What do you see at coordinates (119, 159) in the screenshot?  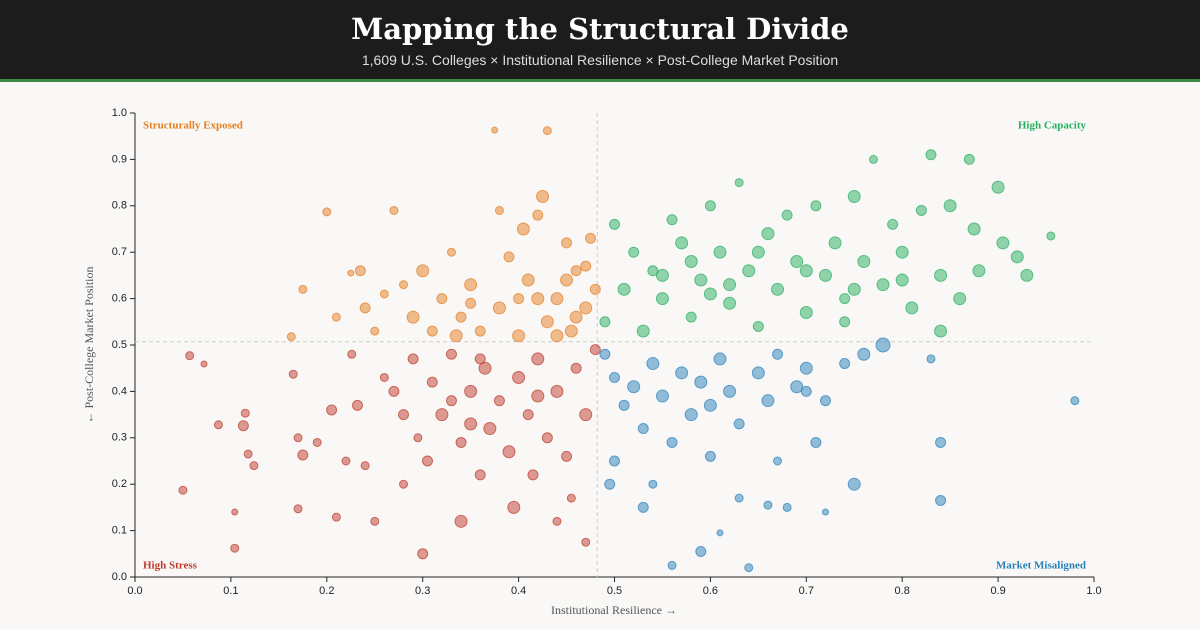 I see `y-tick-label: 0.9` at bounding box center [119, 159].